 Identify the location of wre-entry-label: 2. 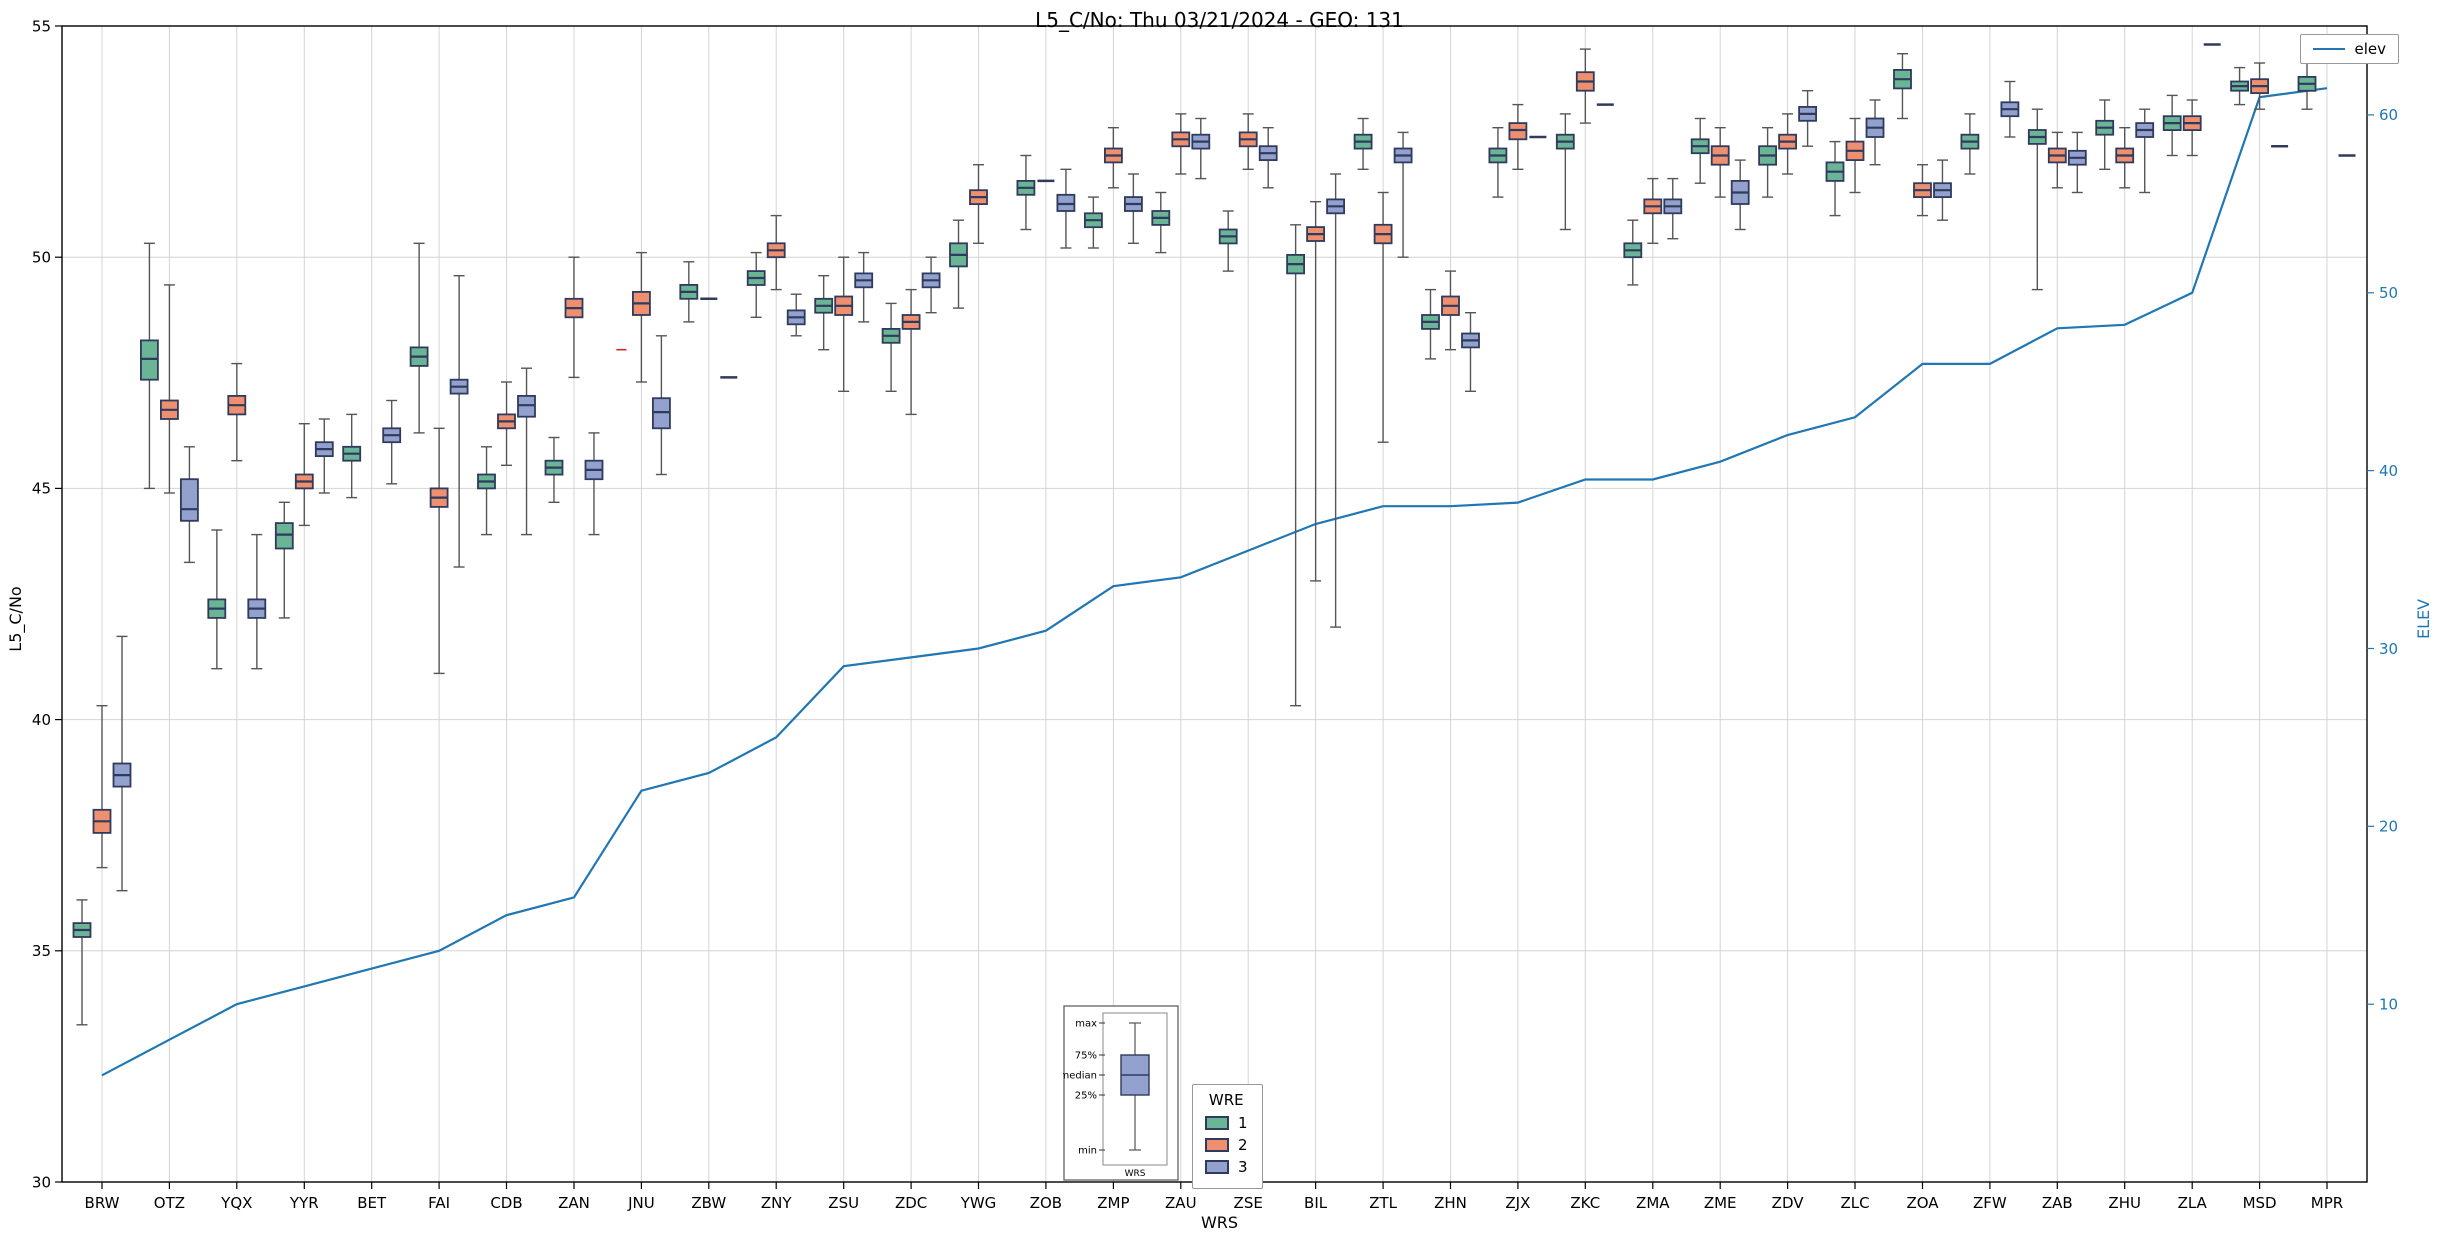
(1243, 1145).